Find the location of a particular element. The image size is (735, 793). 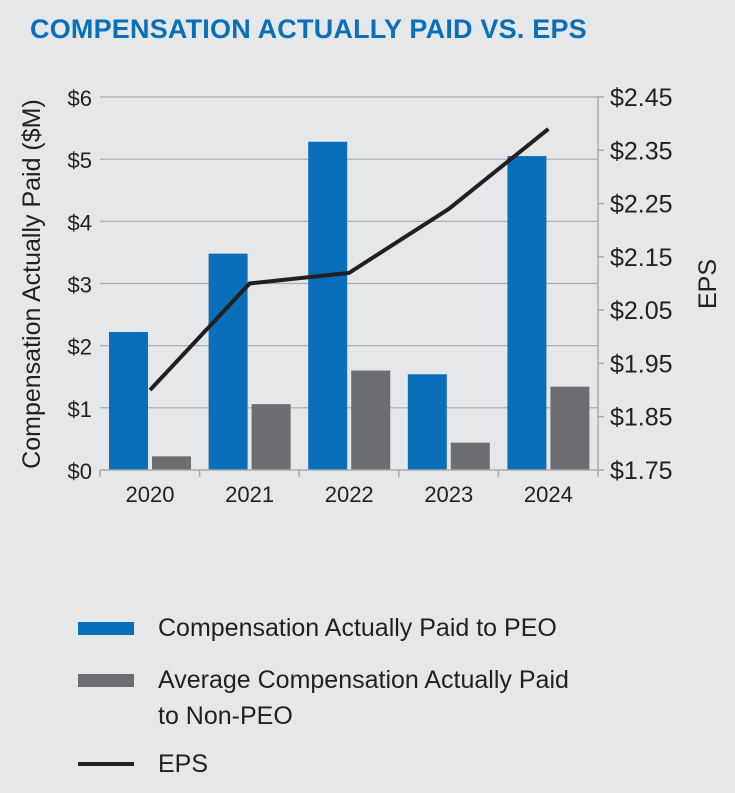

x-tick-label: 2020 is located at coordinates (150, 494).